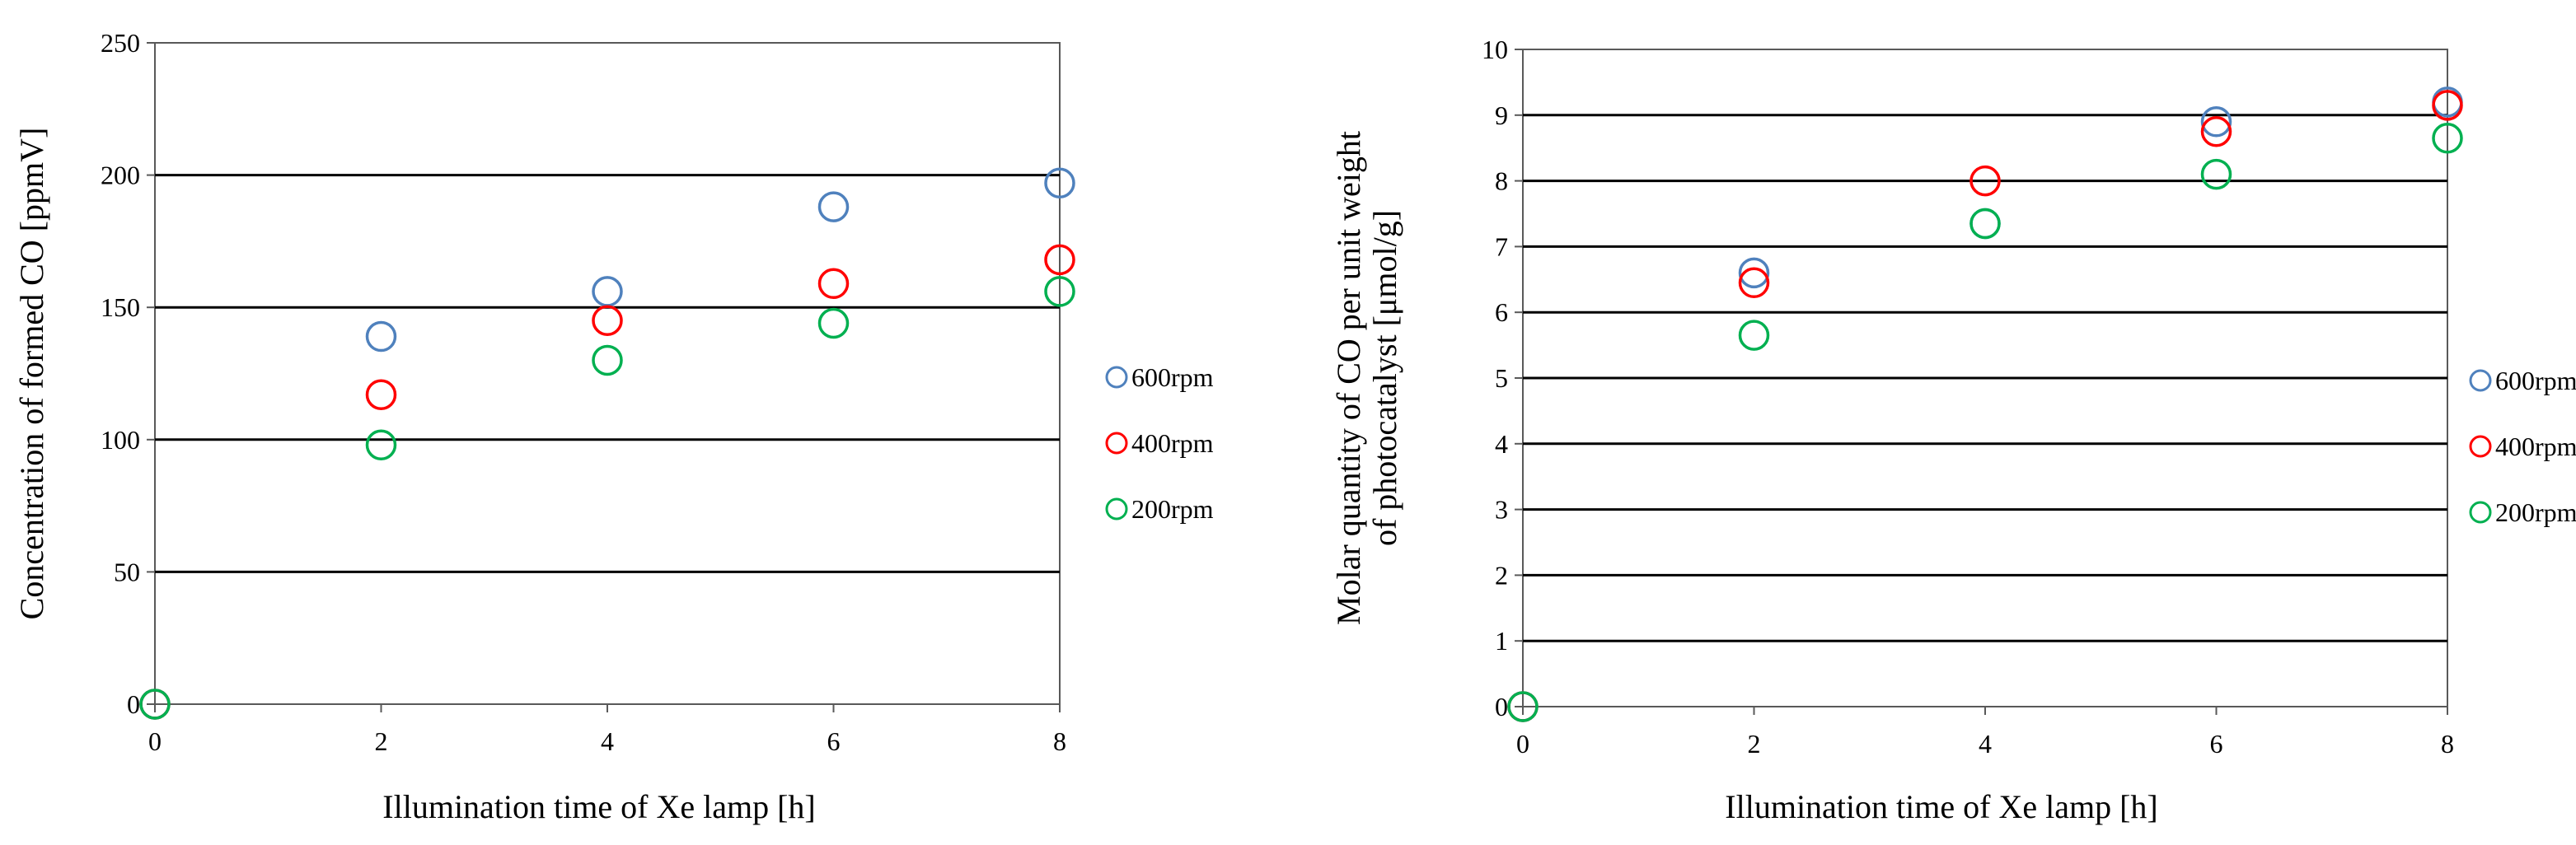 The image size is (2576, 845). I want to click on y-tick-label-6: 6, so click(1501, 312).